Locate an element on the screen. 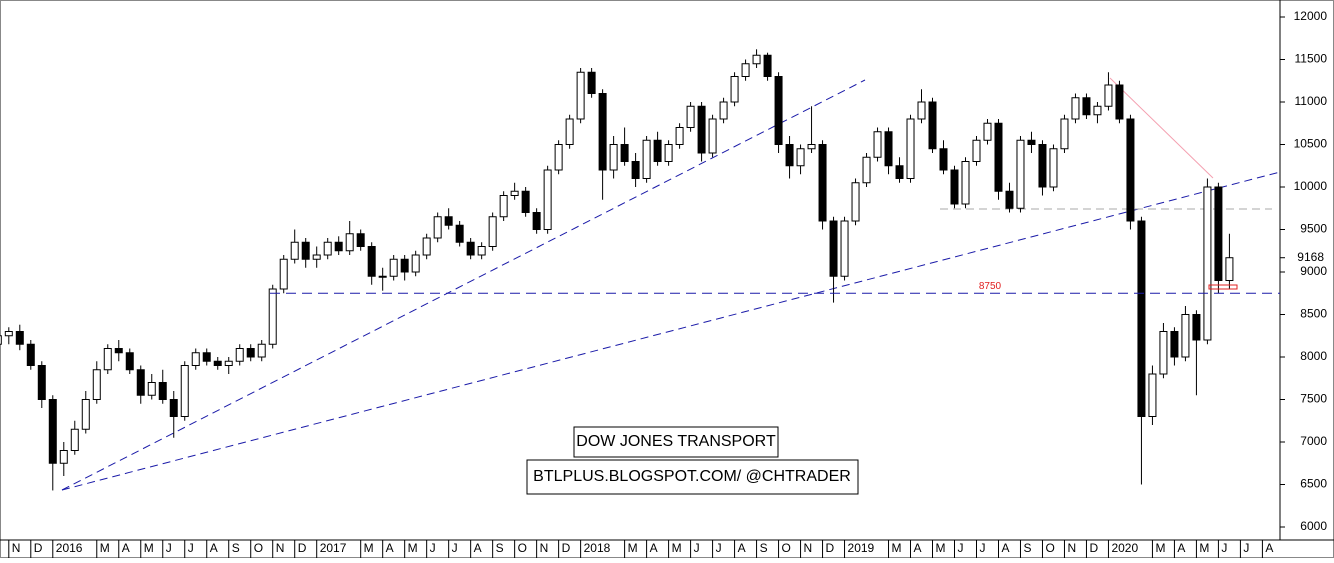 This screenshot has width=1334, height=563. y-tick-label: 6500 is located at coordinates (1313, 484).